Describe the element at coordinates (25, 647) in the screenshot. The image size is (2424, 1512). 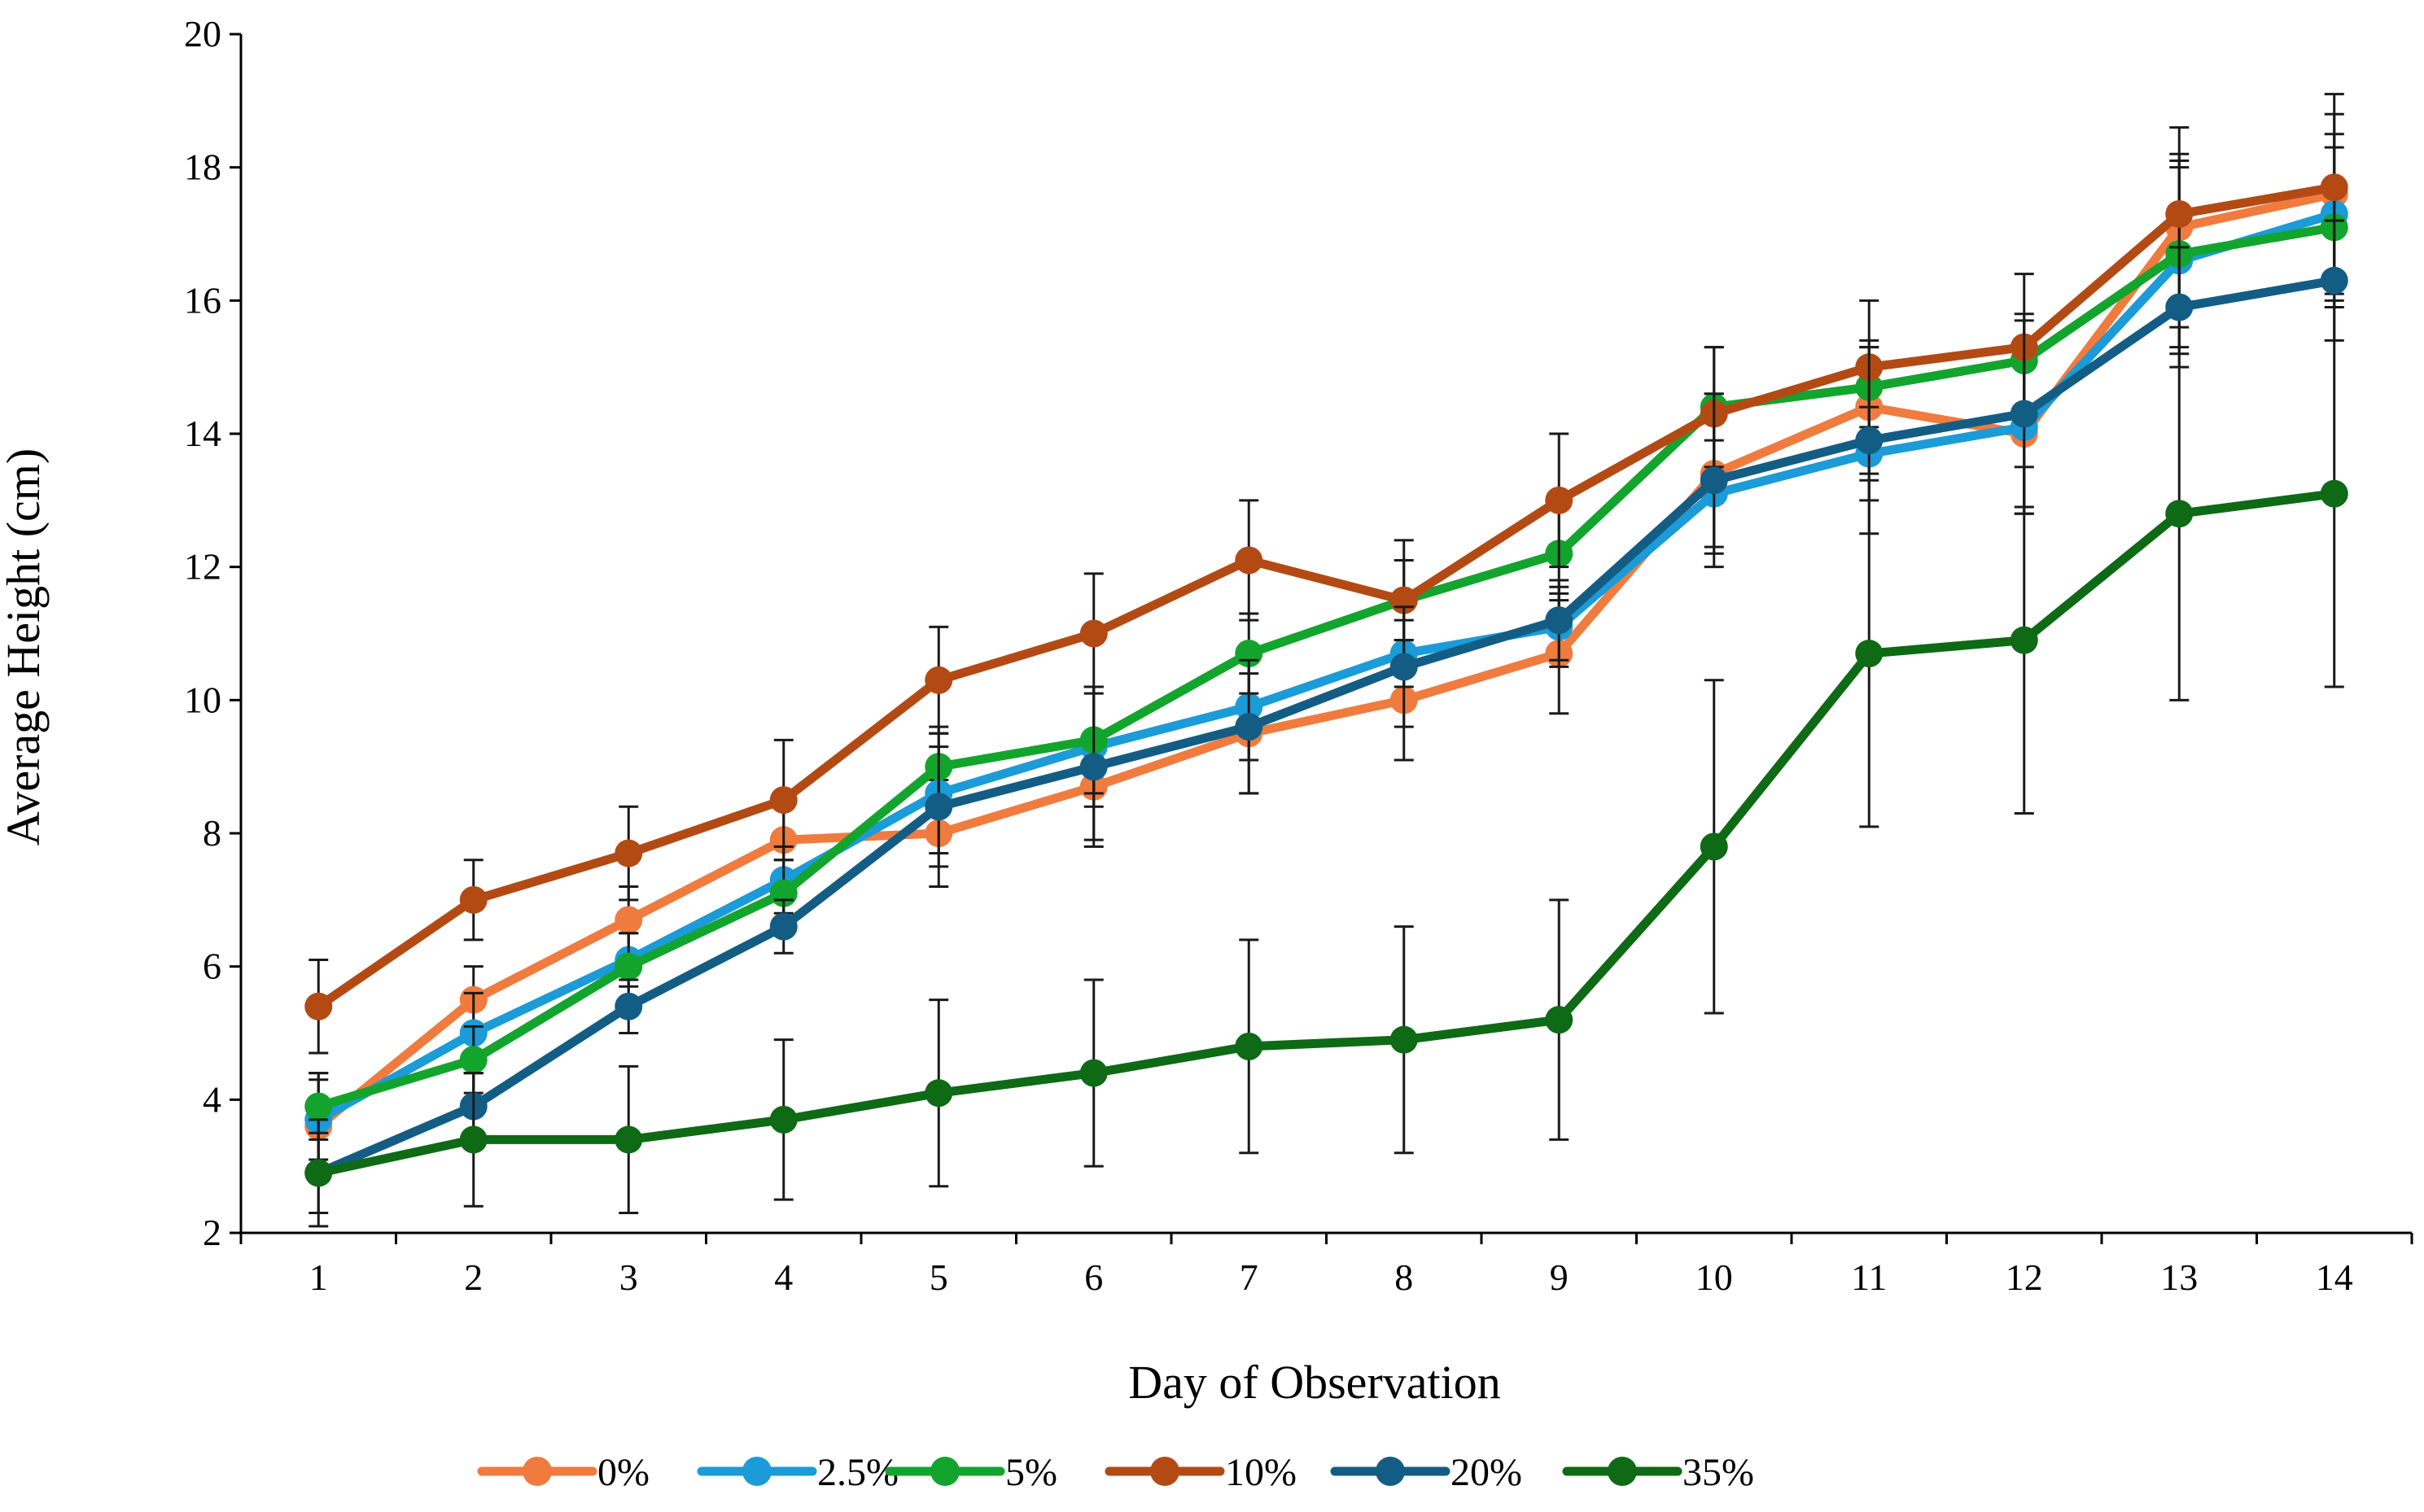
I see `y-axis-title: Average Height (cm)` at that location.